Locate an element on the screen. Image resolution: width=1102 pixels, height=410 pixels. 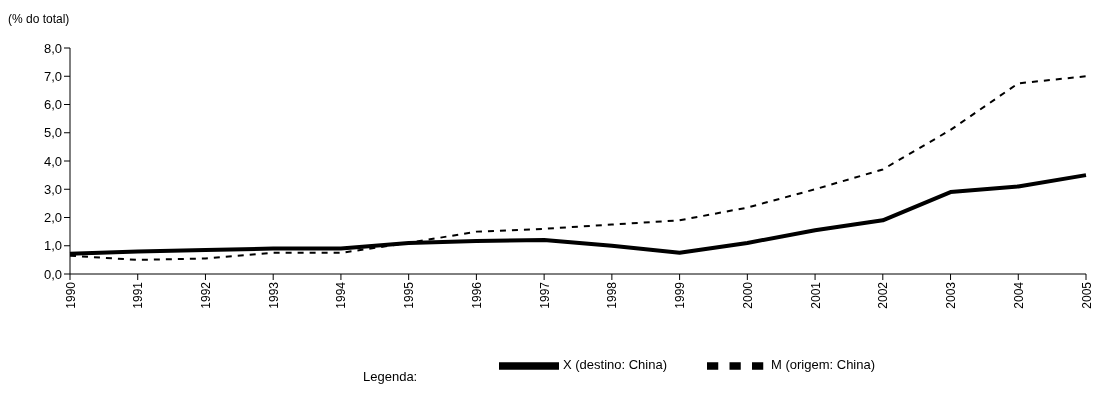
x-tick-label: 1996 is located at coordinates (476, 295).